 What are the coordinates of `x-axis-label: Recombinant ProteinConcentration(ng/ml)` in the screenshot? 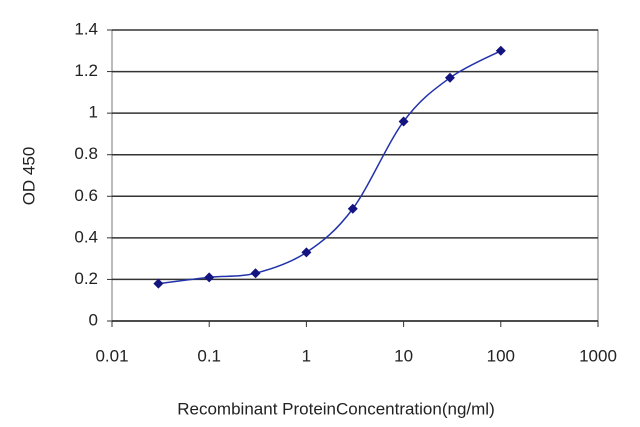 It's located at (336, 408).